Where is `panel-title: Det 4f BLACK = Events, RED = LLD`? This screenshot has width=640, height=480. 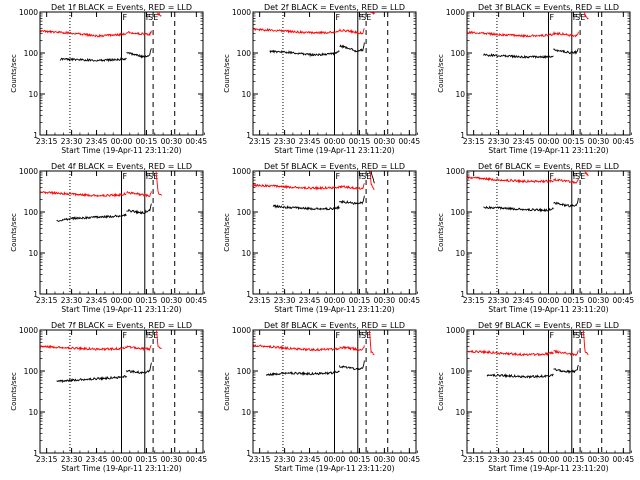
panel-title: Det 4f BLACK = Events, RED = LLD is located at coordinates (121, 166).